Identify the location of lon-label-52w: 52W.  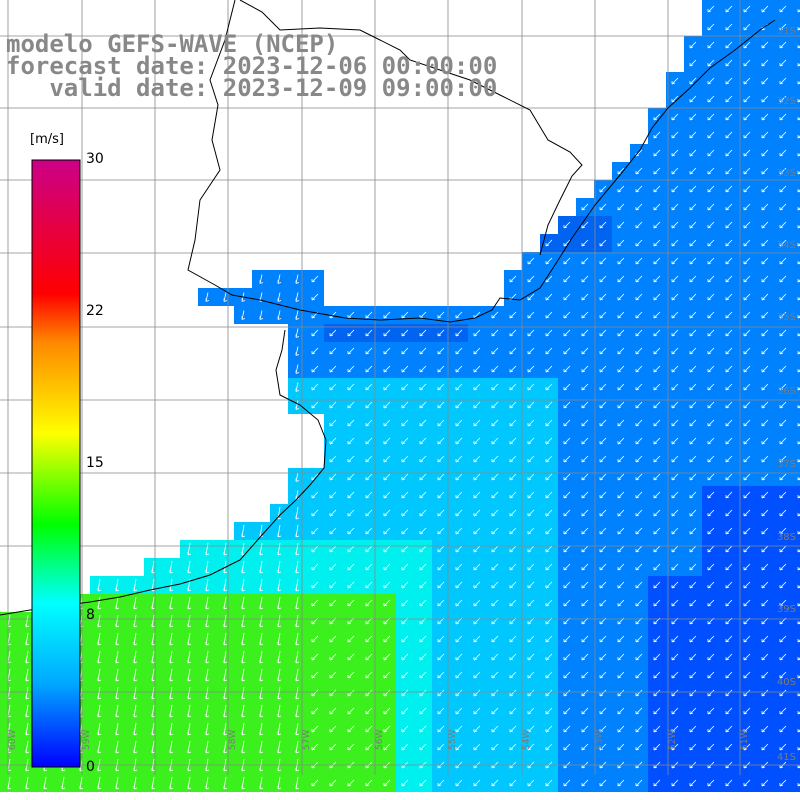
(673, 739).